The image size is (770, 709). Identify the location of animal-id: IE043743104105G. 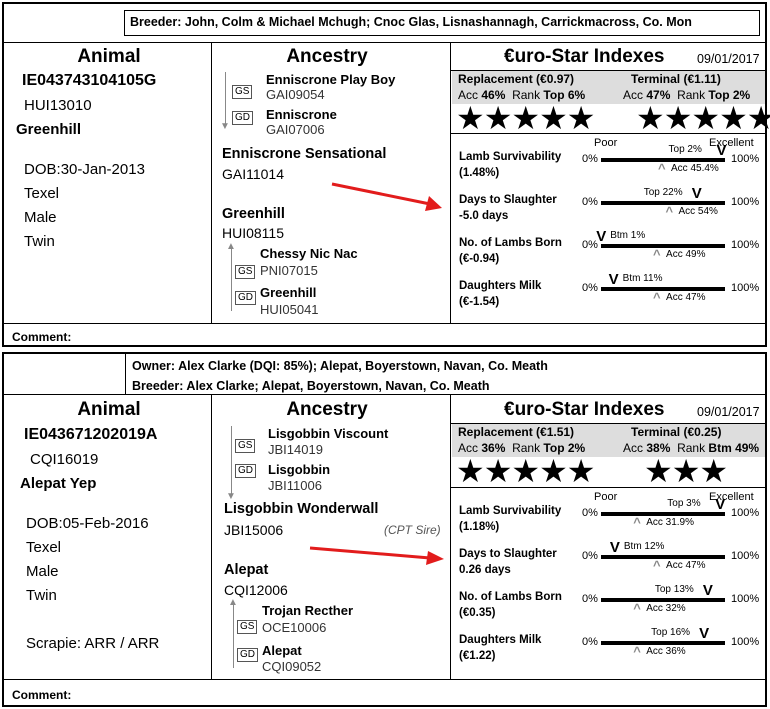
(89, 80).